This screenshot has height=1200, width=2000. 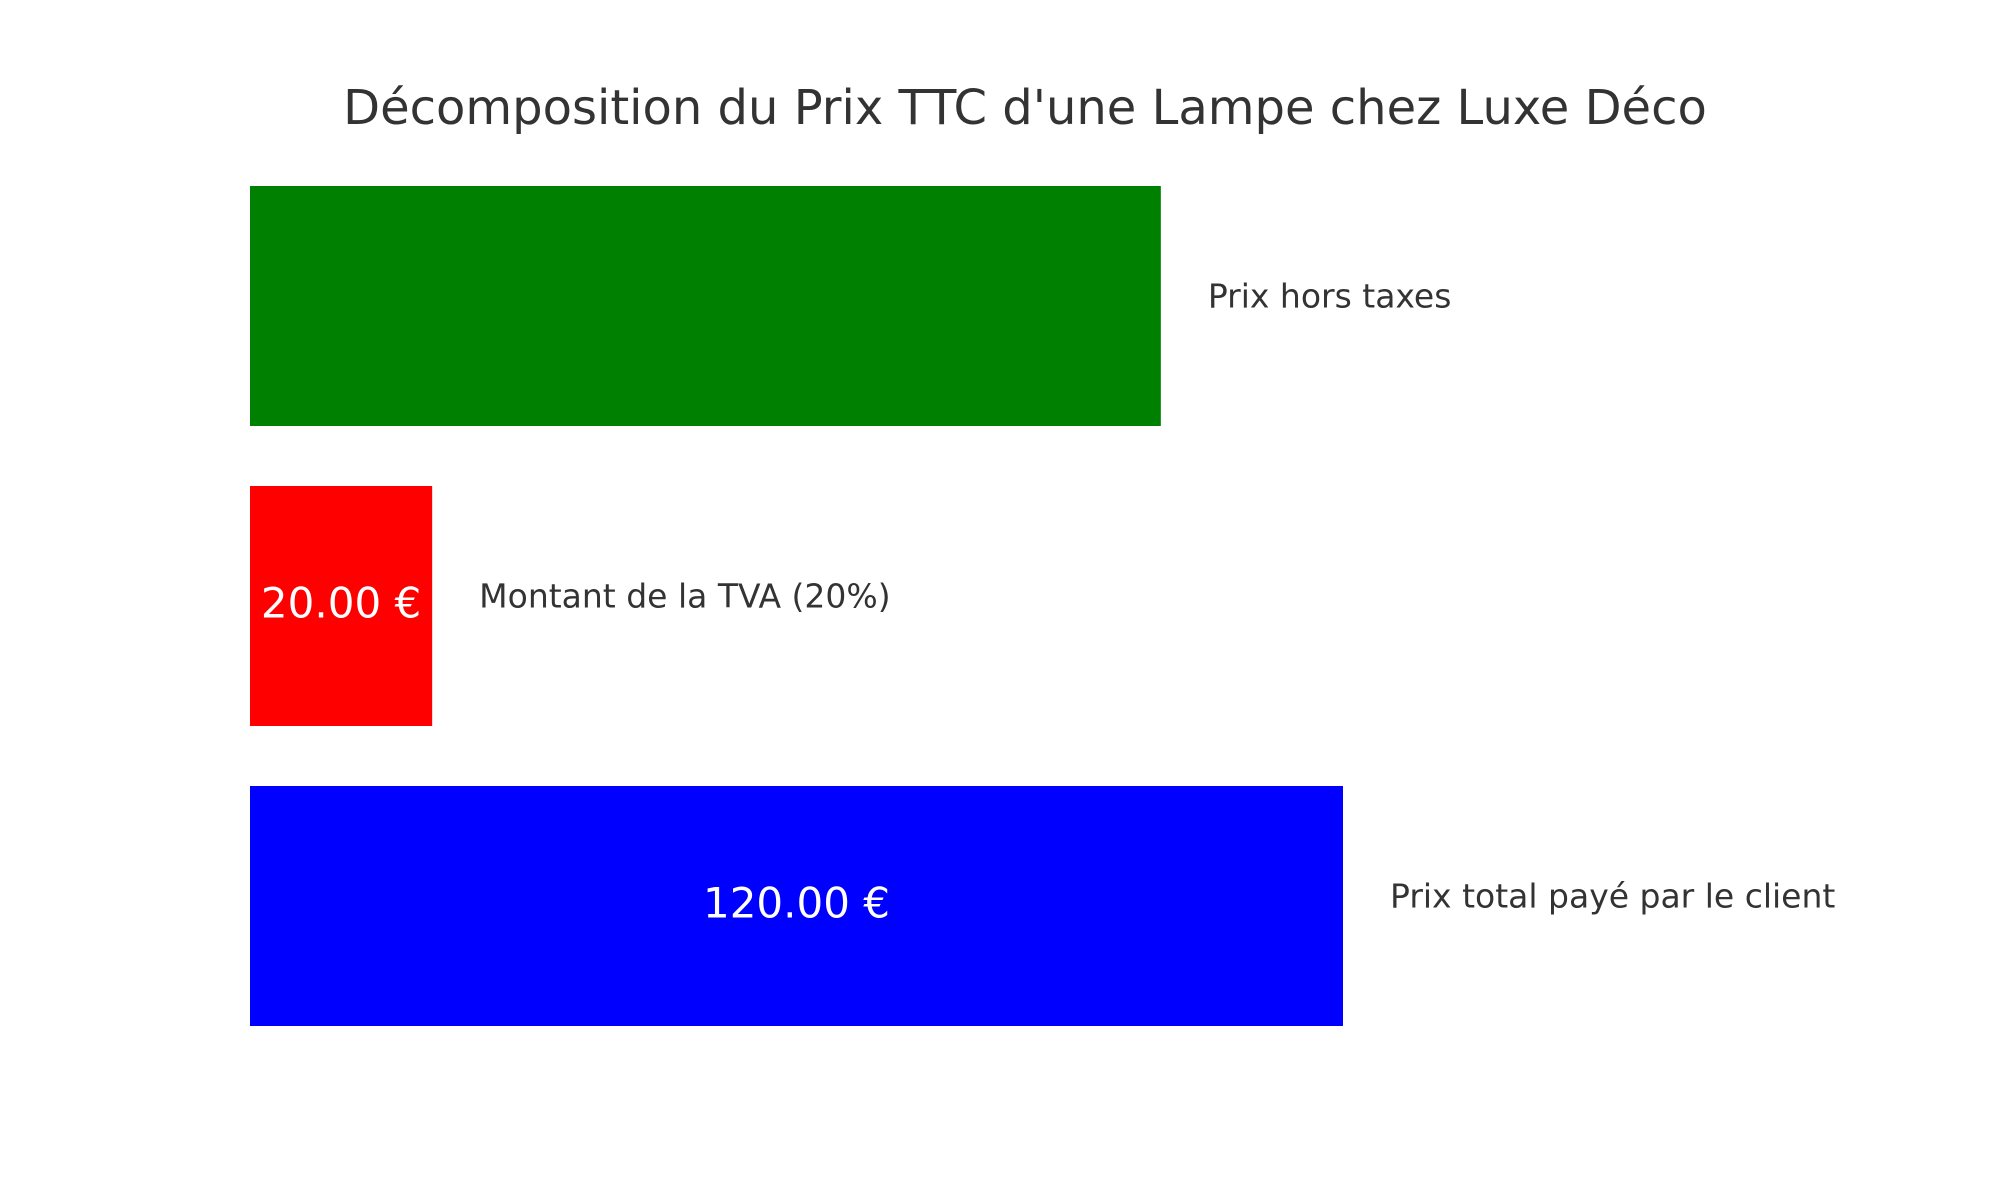 I want to click on value-label: 20.00 €, so click(x=341, y=603).